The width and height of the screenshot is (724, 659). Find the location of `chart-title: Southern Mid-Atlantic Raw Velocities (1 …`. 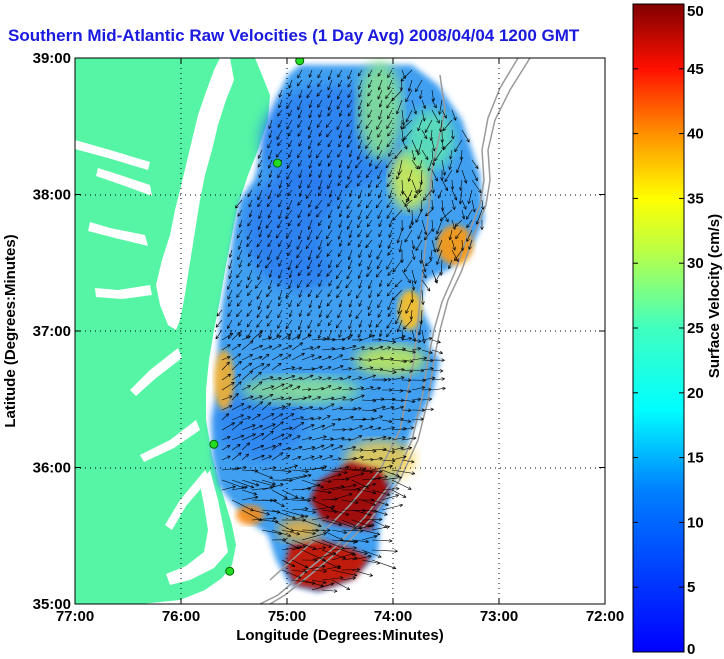

chart-title: Southern Mid-Atlantic Raw Velocities (1 … is located at coordinates (294, 35).